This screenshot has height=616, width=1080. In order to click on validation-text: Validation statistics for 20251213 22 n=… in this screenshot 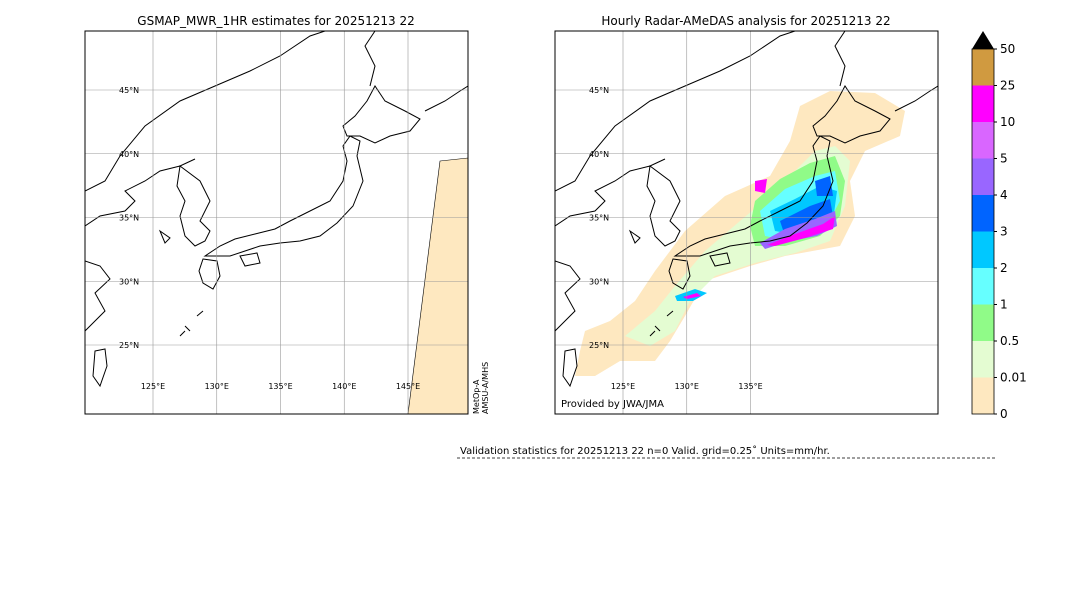, I will do `click(645, 451)`.